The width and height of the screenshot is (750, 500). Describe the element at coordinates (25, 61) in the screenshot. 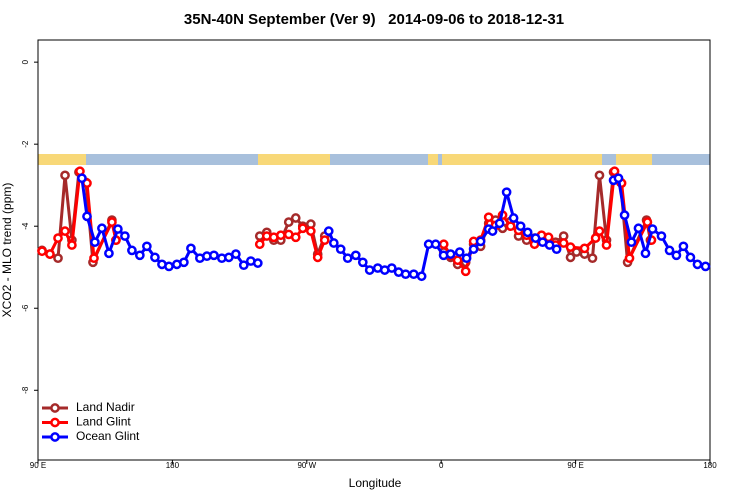

I see `y-tick-label: 0` at that location.